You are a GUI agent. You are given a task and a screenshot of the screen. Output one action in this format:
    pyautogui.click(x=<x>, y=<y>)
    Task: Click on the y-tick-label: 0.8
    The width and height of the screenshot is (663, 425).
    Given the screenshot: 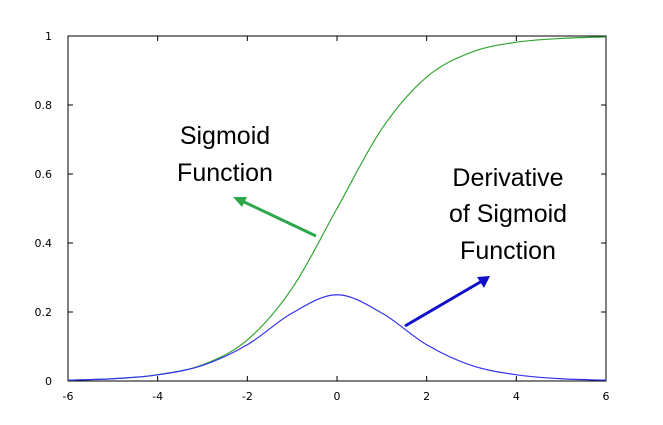 What is the action you would take?
    pyautogui.click(x=44, y=105)
    